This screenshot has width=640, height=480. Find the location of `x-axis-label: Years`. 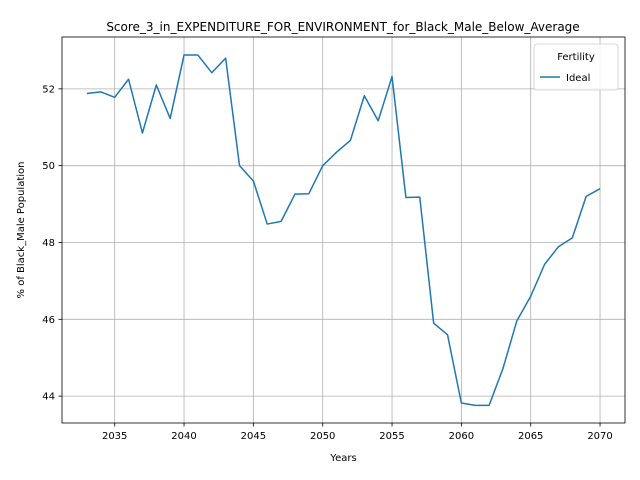

x-axis-label: Years is located at coordinates (342, 458).